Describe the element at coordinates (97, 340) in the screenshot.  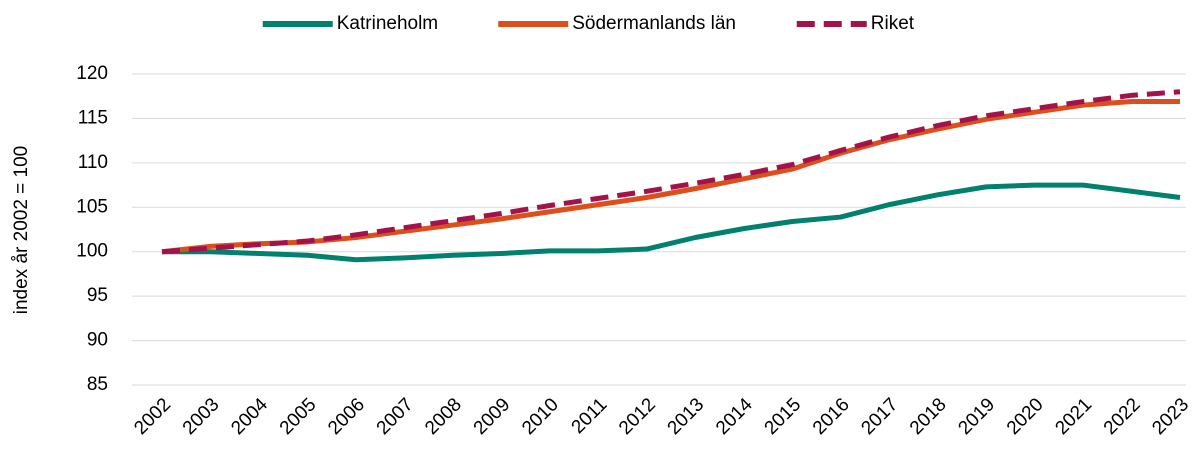
I see `y-tick-label: 90` at that location.